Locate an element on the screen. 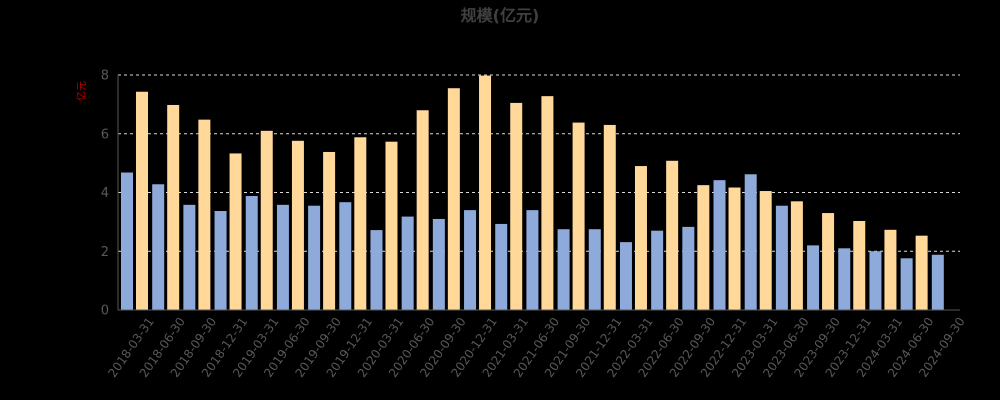 The width and height of the screenshot is (1000, 400). y-tick-label: 6 is located at coordinates (105, 134).